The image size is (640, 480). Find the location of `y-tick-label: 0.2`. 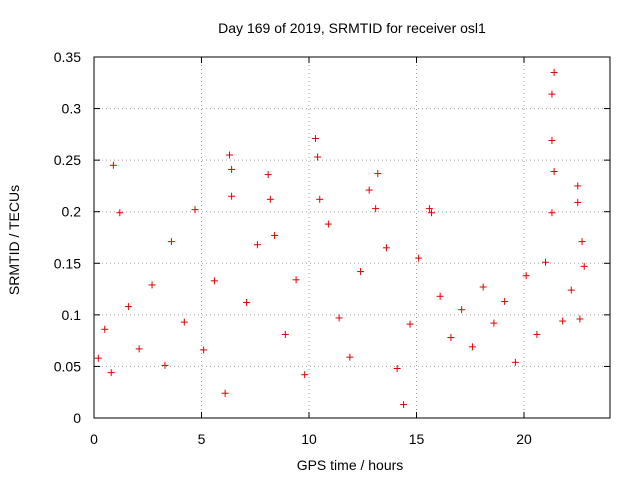

y-tick-label: 0.2 is located at coordinates (72, 212).